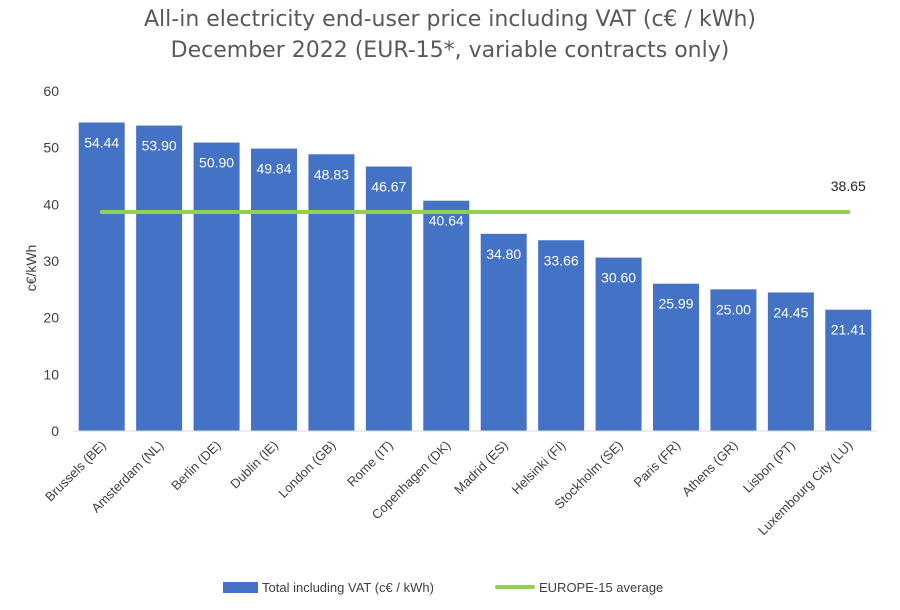 This screenshot has width=900, height=610. I want to click on bar-value-label: 34.80, so click(503, 254).